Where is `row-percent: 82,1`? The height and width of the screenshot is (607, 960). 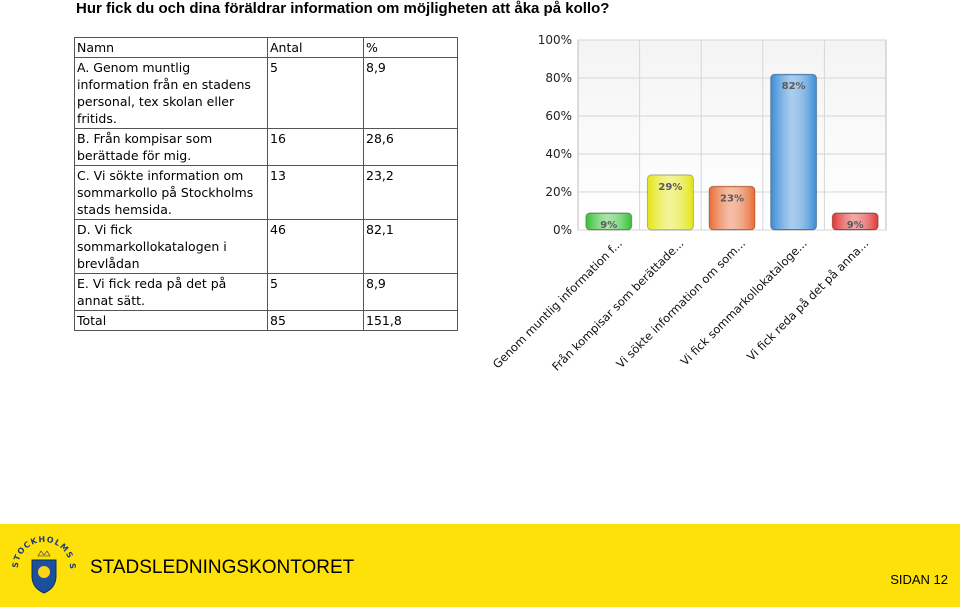 row-percent: 82,1 is located at coordinates (410, 246).